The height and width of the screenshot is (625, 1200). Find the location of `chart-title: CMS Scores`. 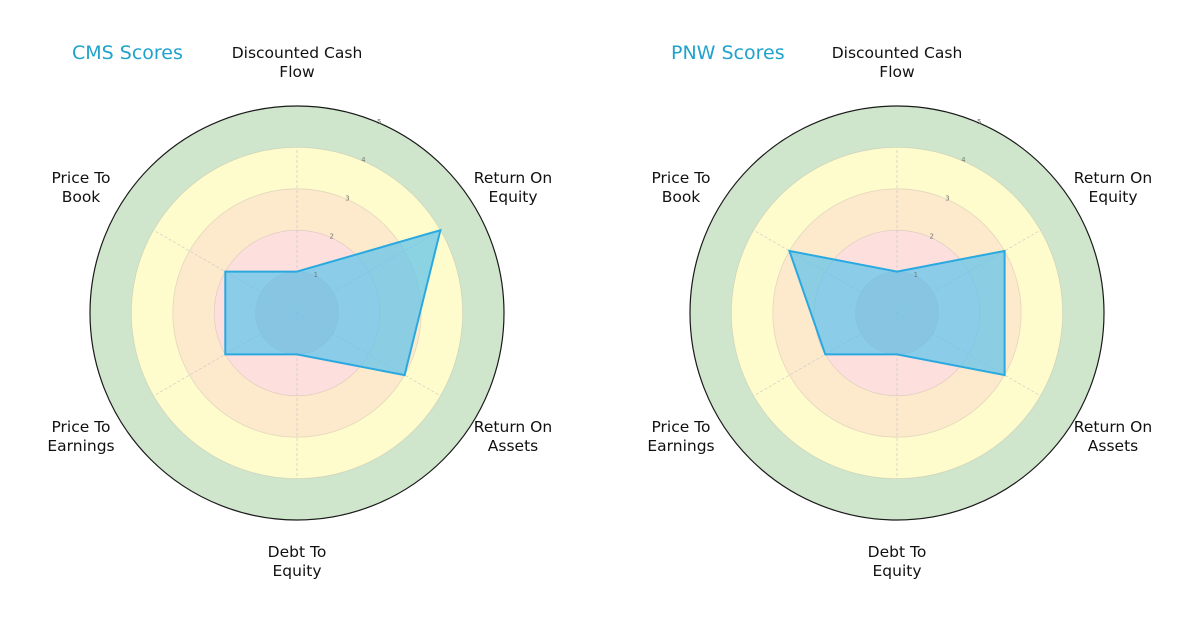

chart-title: CMS Scores is located at coordinates (127, 53).